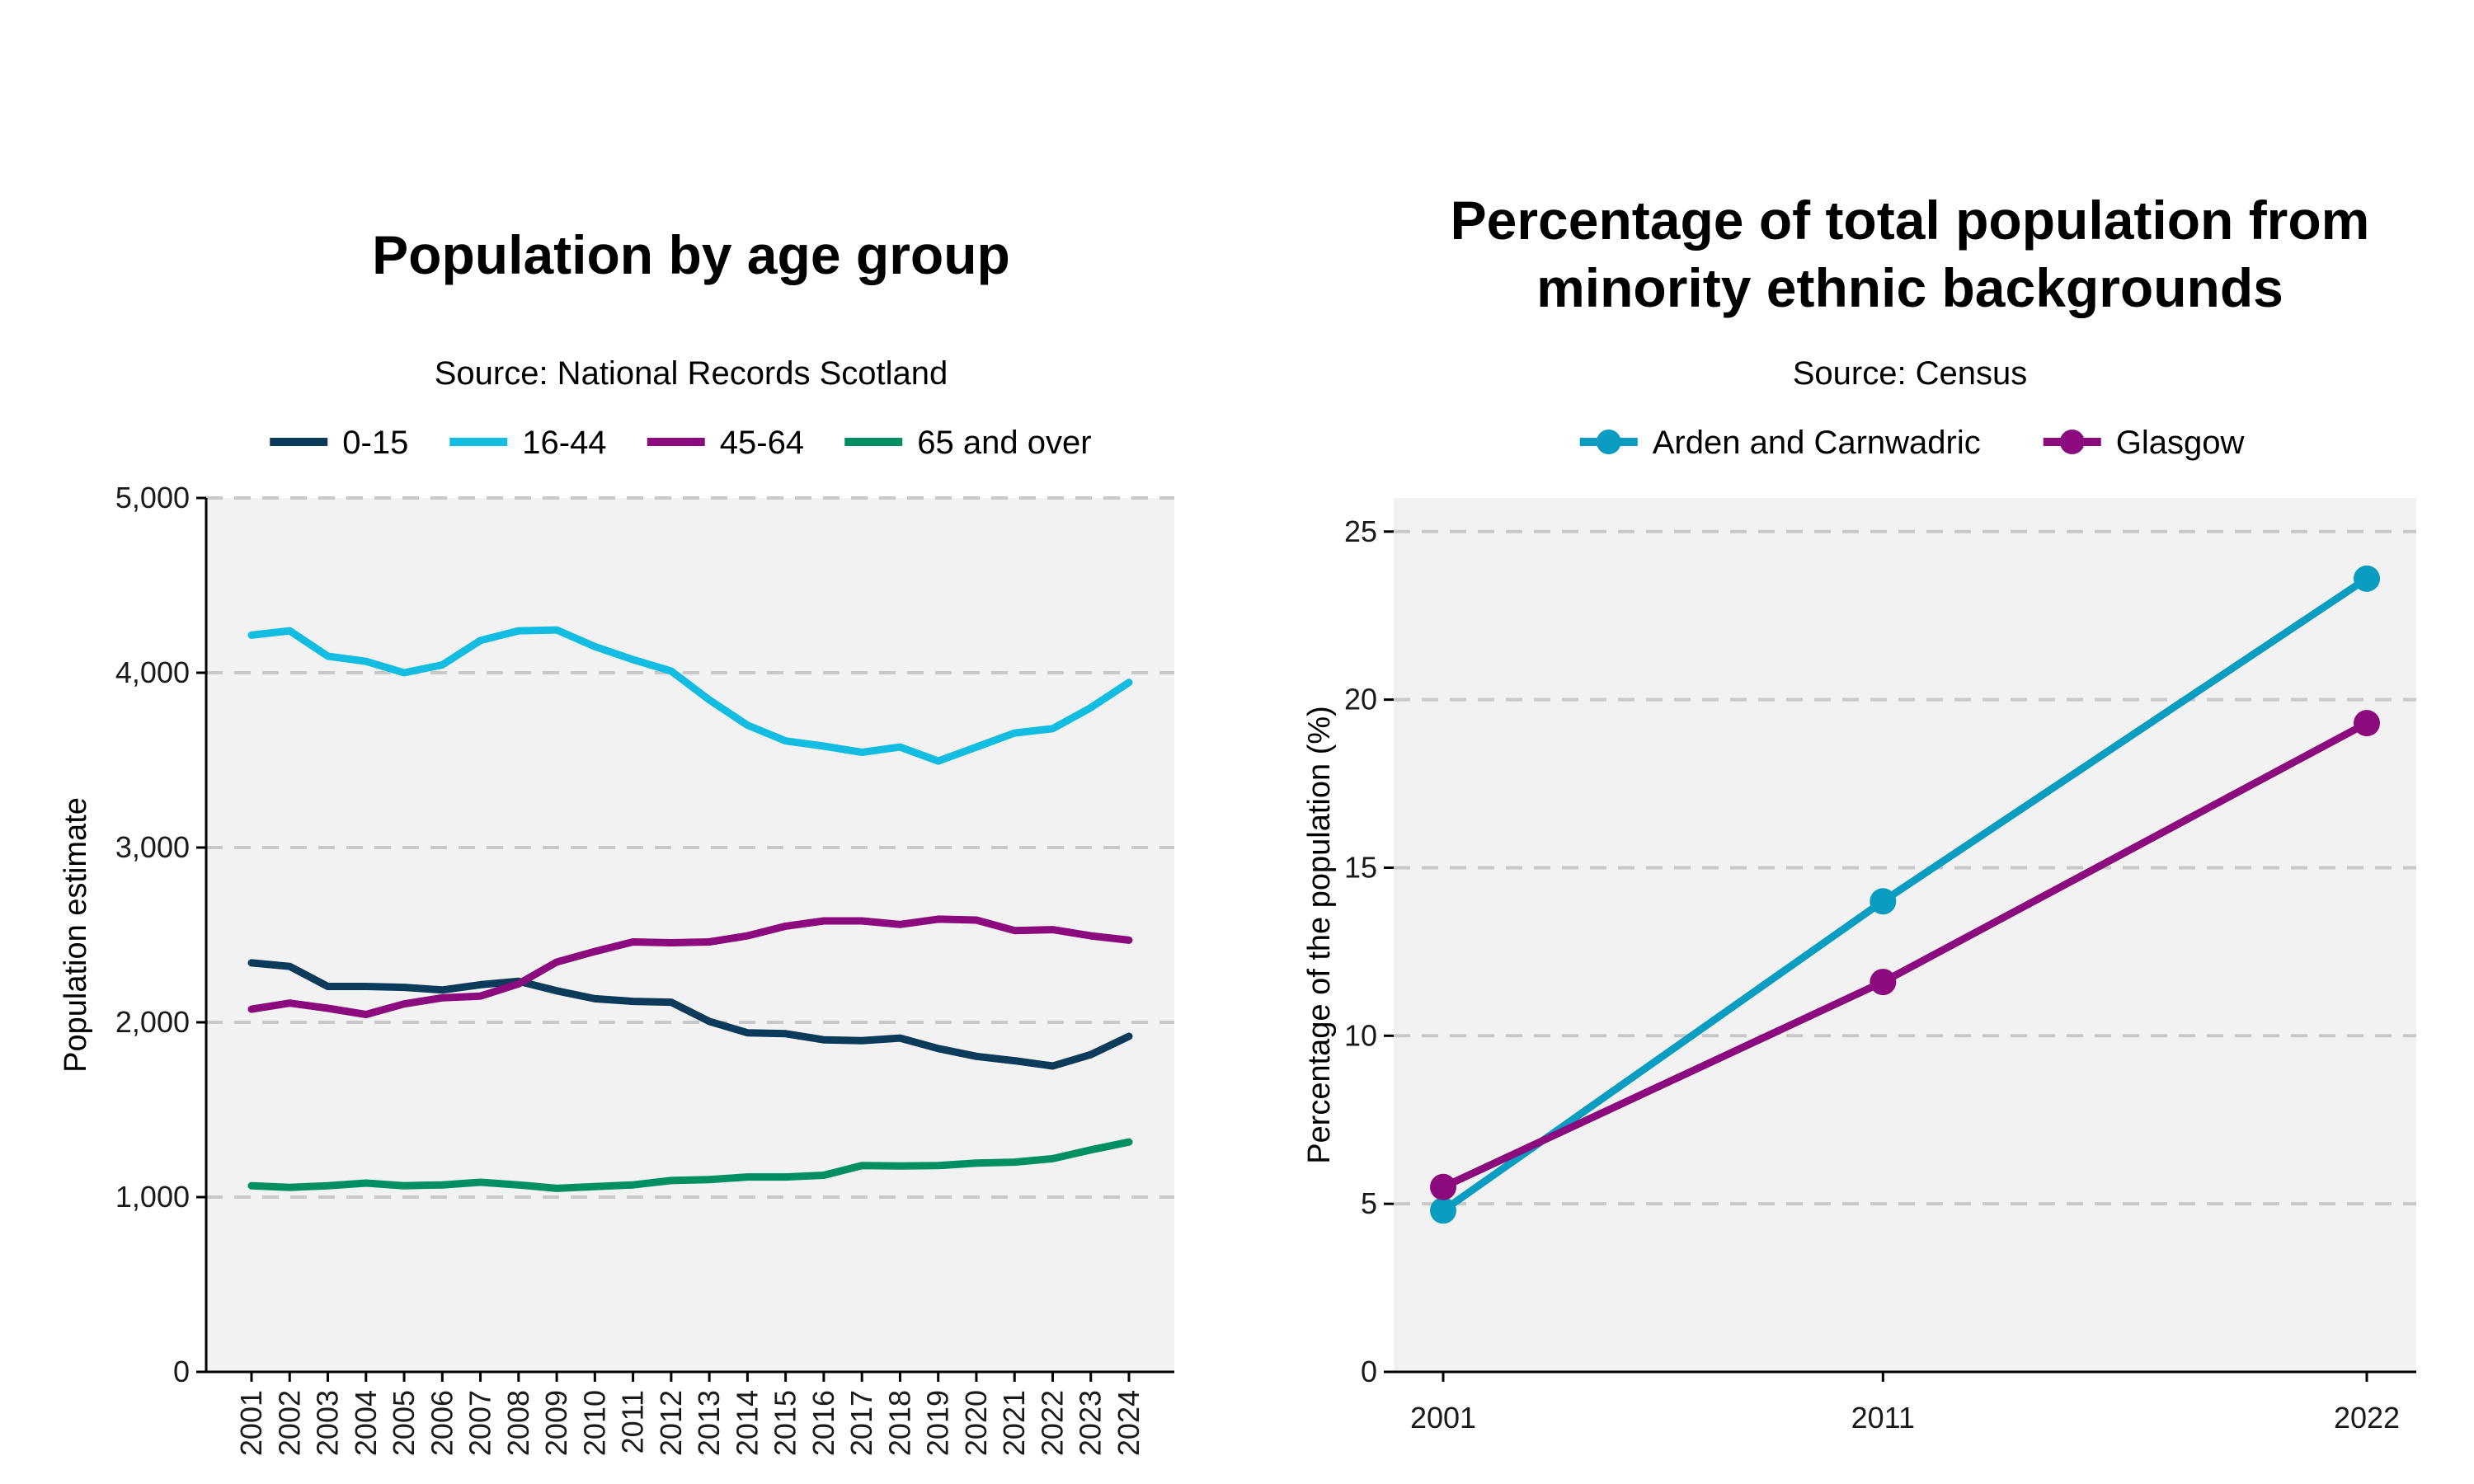 This screenshot has width=2474, height=1484. I want to click on legend-item: 65 and over, so click(968, 443).